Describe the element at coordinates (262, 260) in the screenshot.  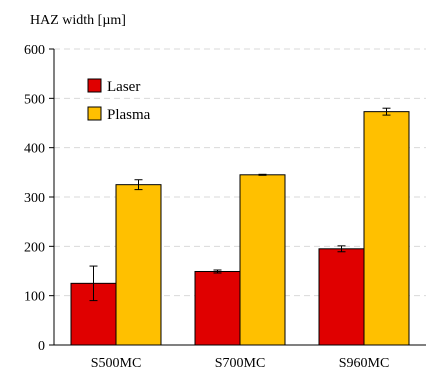
I see `bar-plasma-s700mc` at that location.